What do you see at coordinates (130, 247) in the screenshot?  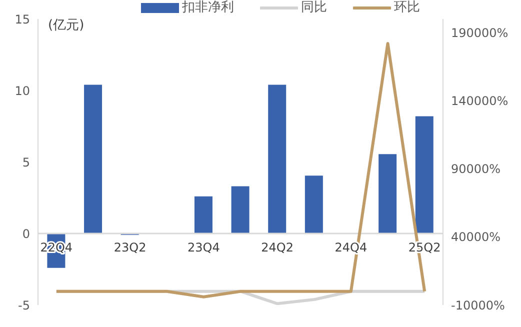 I see `x-tick-label: 23Q2` at bounding box center [130, 247].